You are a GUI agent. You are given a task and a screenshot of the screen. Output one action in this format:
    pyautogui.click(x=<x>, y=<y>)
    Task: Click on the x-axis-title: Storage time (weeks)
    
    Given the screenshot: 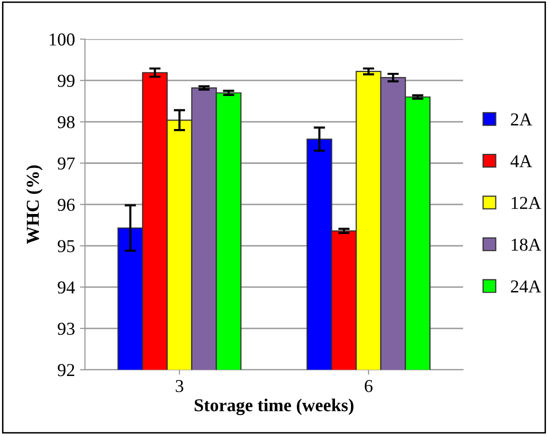 What is the action you would take?
    pyautogui.click(x=274, y=407)
    